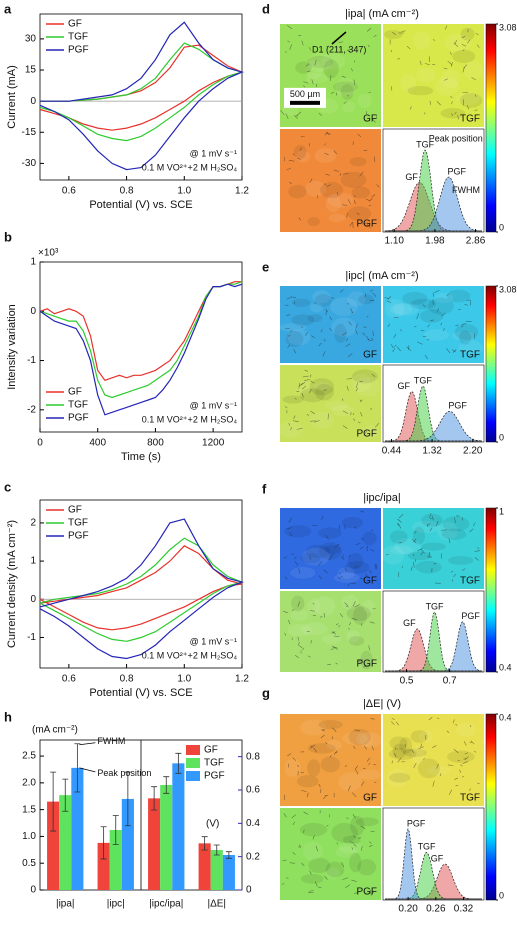 This screenshot has width=517, height=931. What do you see at coordinates (435, 606) in the screenshot?
I see `distribution-label: TGF` at bounding box center [435, 606].